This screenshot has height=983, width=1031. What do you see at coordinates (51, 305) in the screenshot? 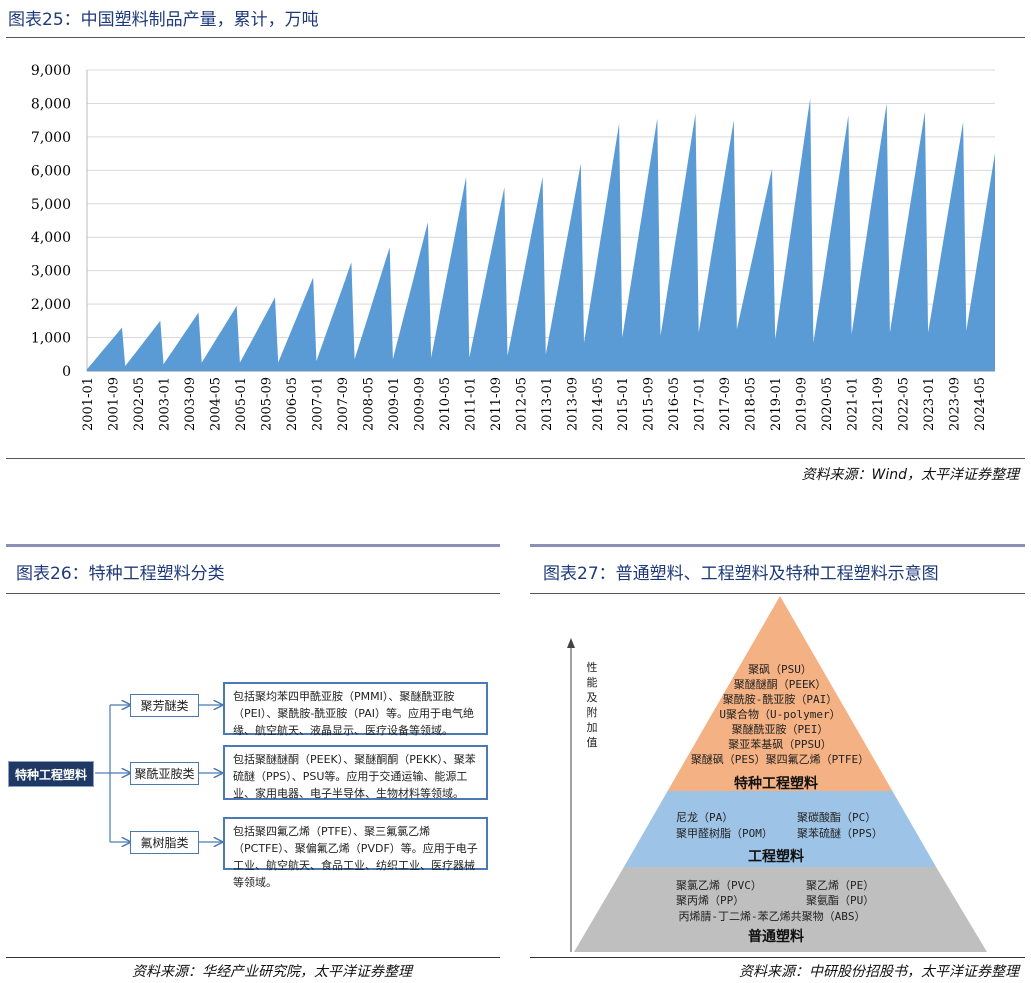
I see `y-tick-label: 2,000` at bounding box center [51, 305].